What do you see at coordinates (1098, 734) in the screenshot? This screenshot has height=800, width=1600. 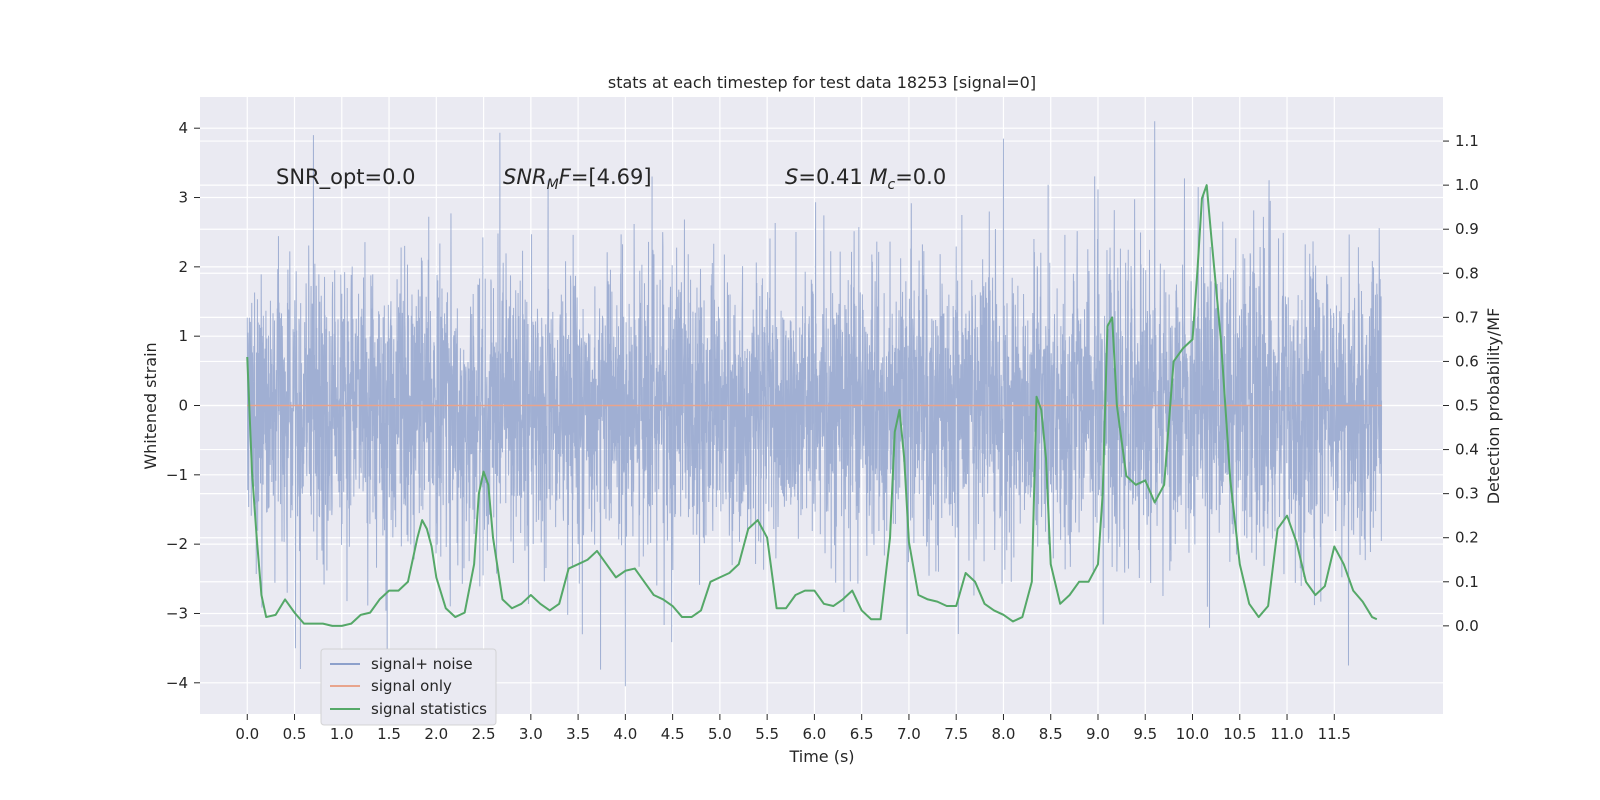 I see `x-tick-label: 9.0` at bounding box center [1098, 734].